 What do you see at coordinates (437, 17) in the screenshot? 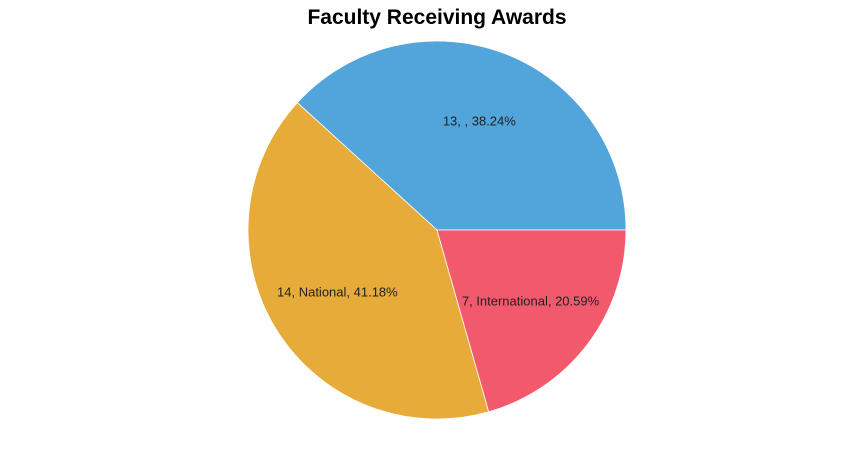
I see `chart-title: Faculty Receiving Awards` at bounding box center [437, 17].